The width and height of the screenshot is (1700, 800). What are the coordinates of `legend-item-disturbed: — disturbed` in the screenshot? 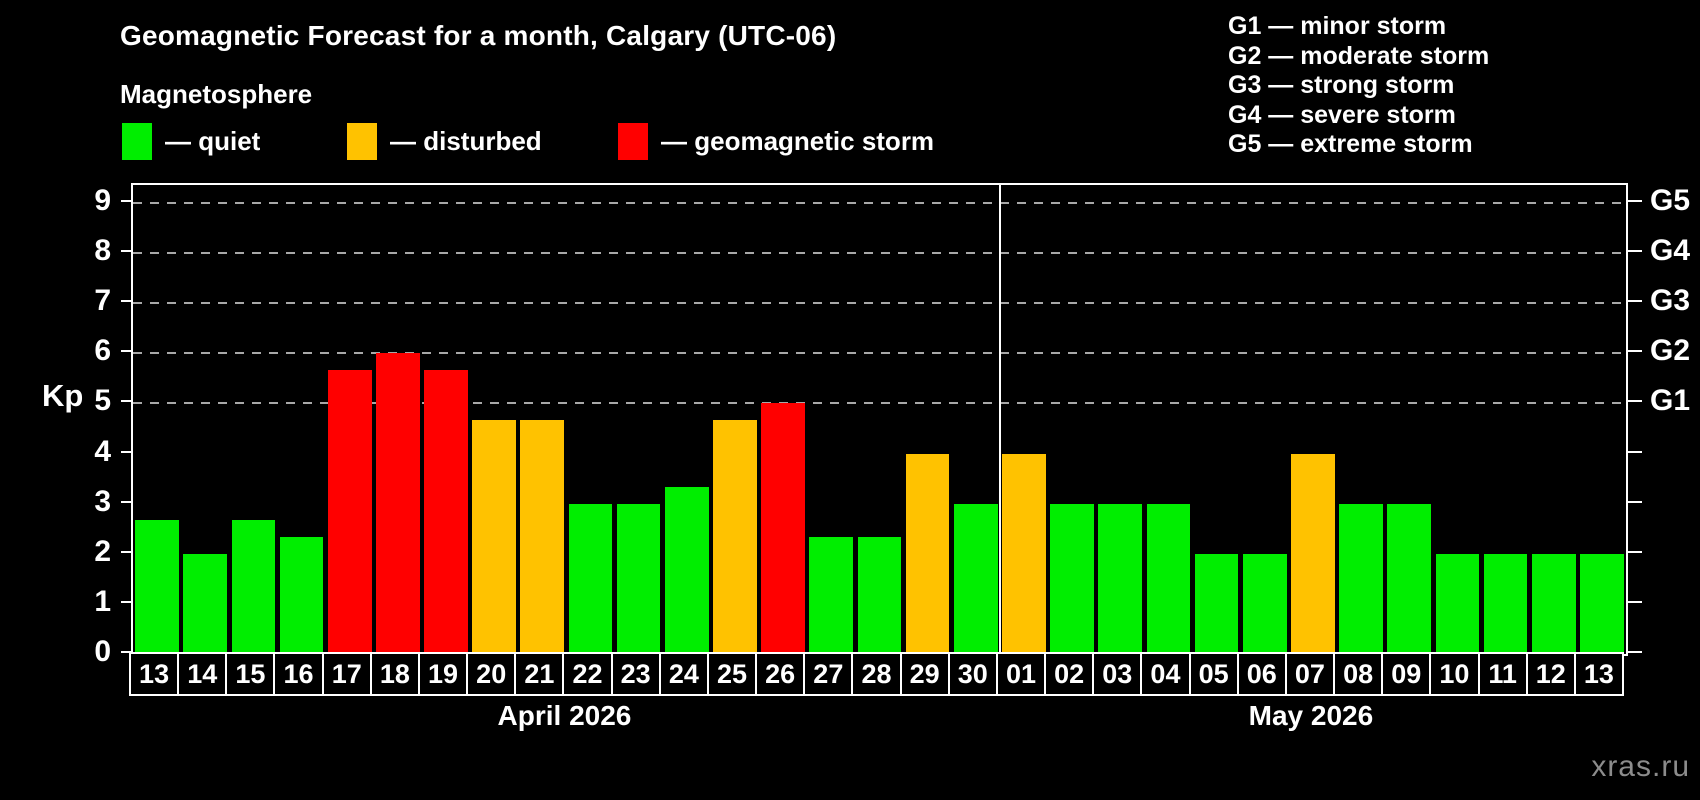 It's located at (444, 141).